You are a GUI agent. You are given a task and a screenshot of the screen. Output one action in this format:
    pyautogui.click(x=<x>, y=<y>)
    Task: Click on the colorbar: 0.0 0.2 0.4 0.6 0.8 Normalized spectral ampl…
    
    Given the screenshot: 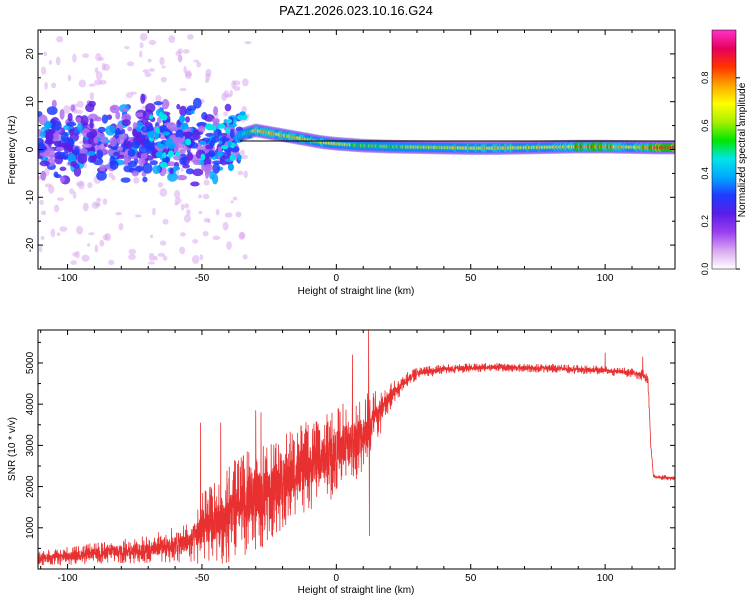 What is the action you would take?
    pyautogui.click(x=724, y=152)
    